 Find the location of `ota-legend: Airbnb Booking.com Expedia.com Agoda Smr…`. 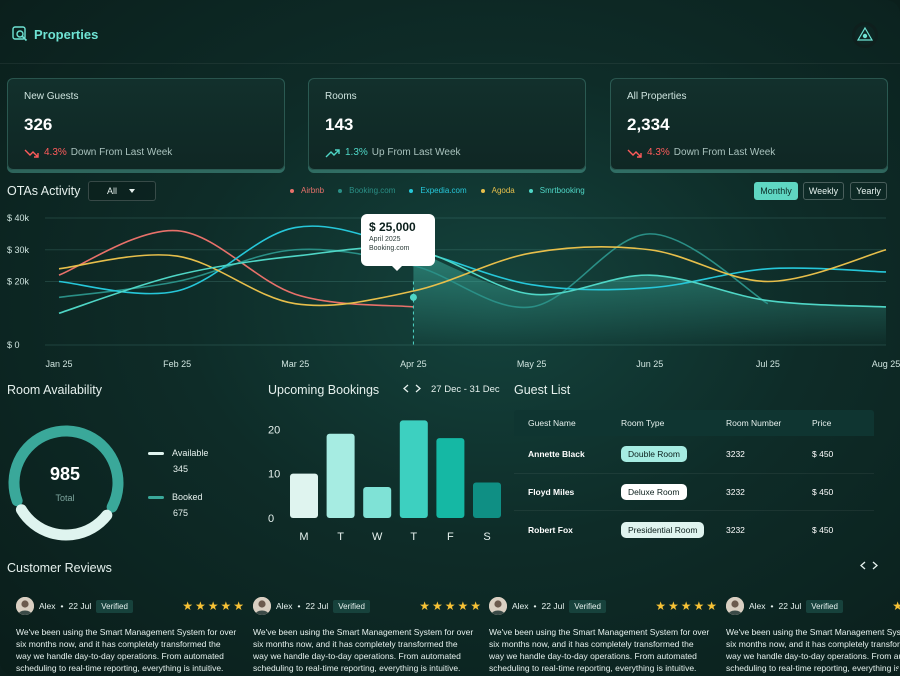

ota-legend: Airbnb Booking.com Expedia.com Agoda Smr… is located at coordinates (437, 190).